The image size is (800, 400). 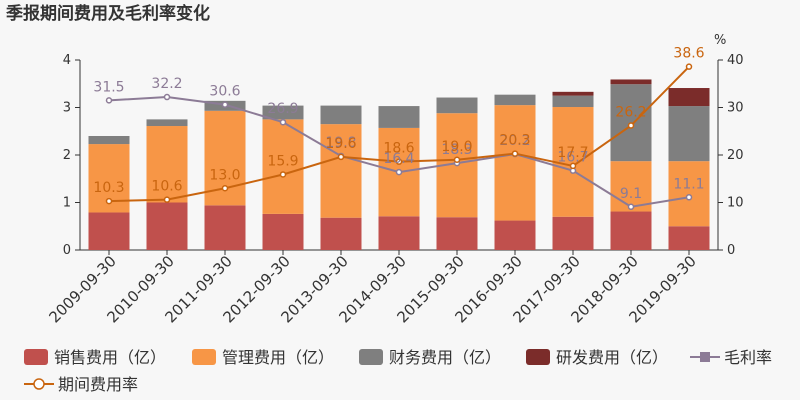 I want to click on right-tick-label: 30, so click(x=735, y=108).